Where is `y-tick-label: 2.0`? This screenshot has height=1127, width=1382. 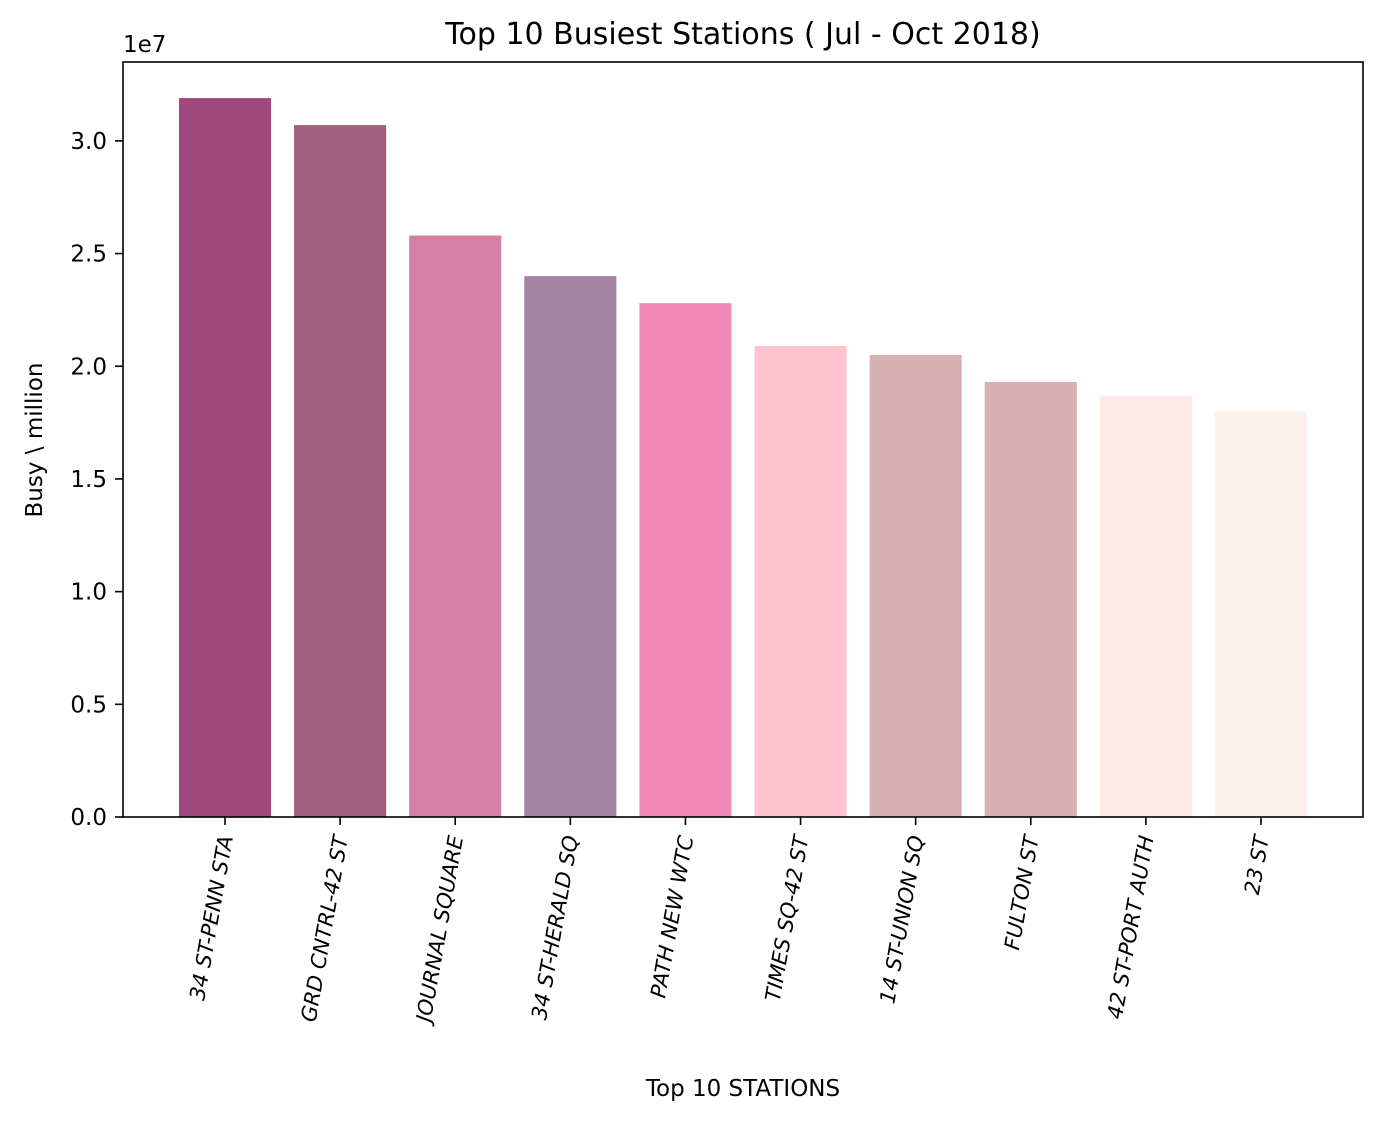
y-tick-label: 2.0 is located at coordinates (88, 367).